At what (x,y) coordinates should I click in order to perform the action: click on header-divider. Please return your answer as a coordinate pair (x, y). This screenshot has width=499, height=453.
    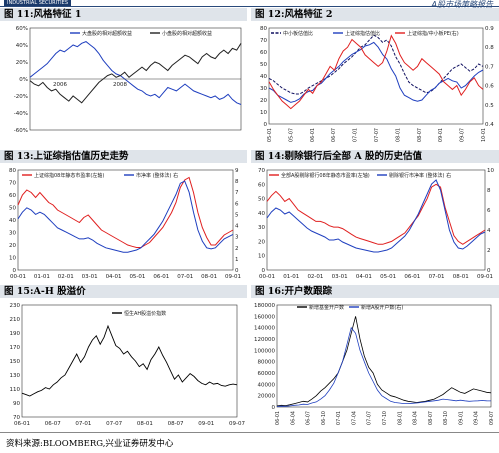
    Looking at the image, I should click on (249, 6).